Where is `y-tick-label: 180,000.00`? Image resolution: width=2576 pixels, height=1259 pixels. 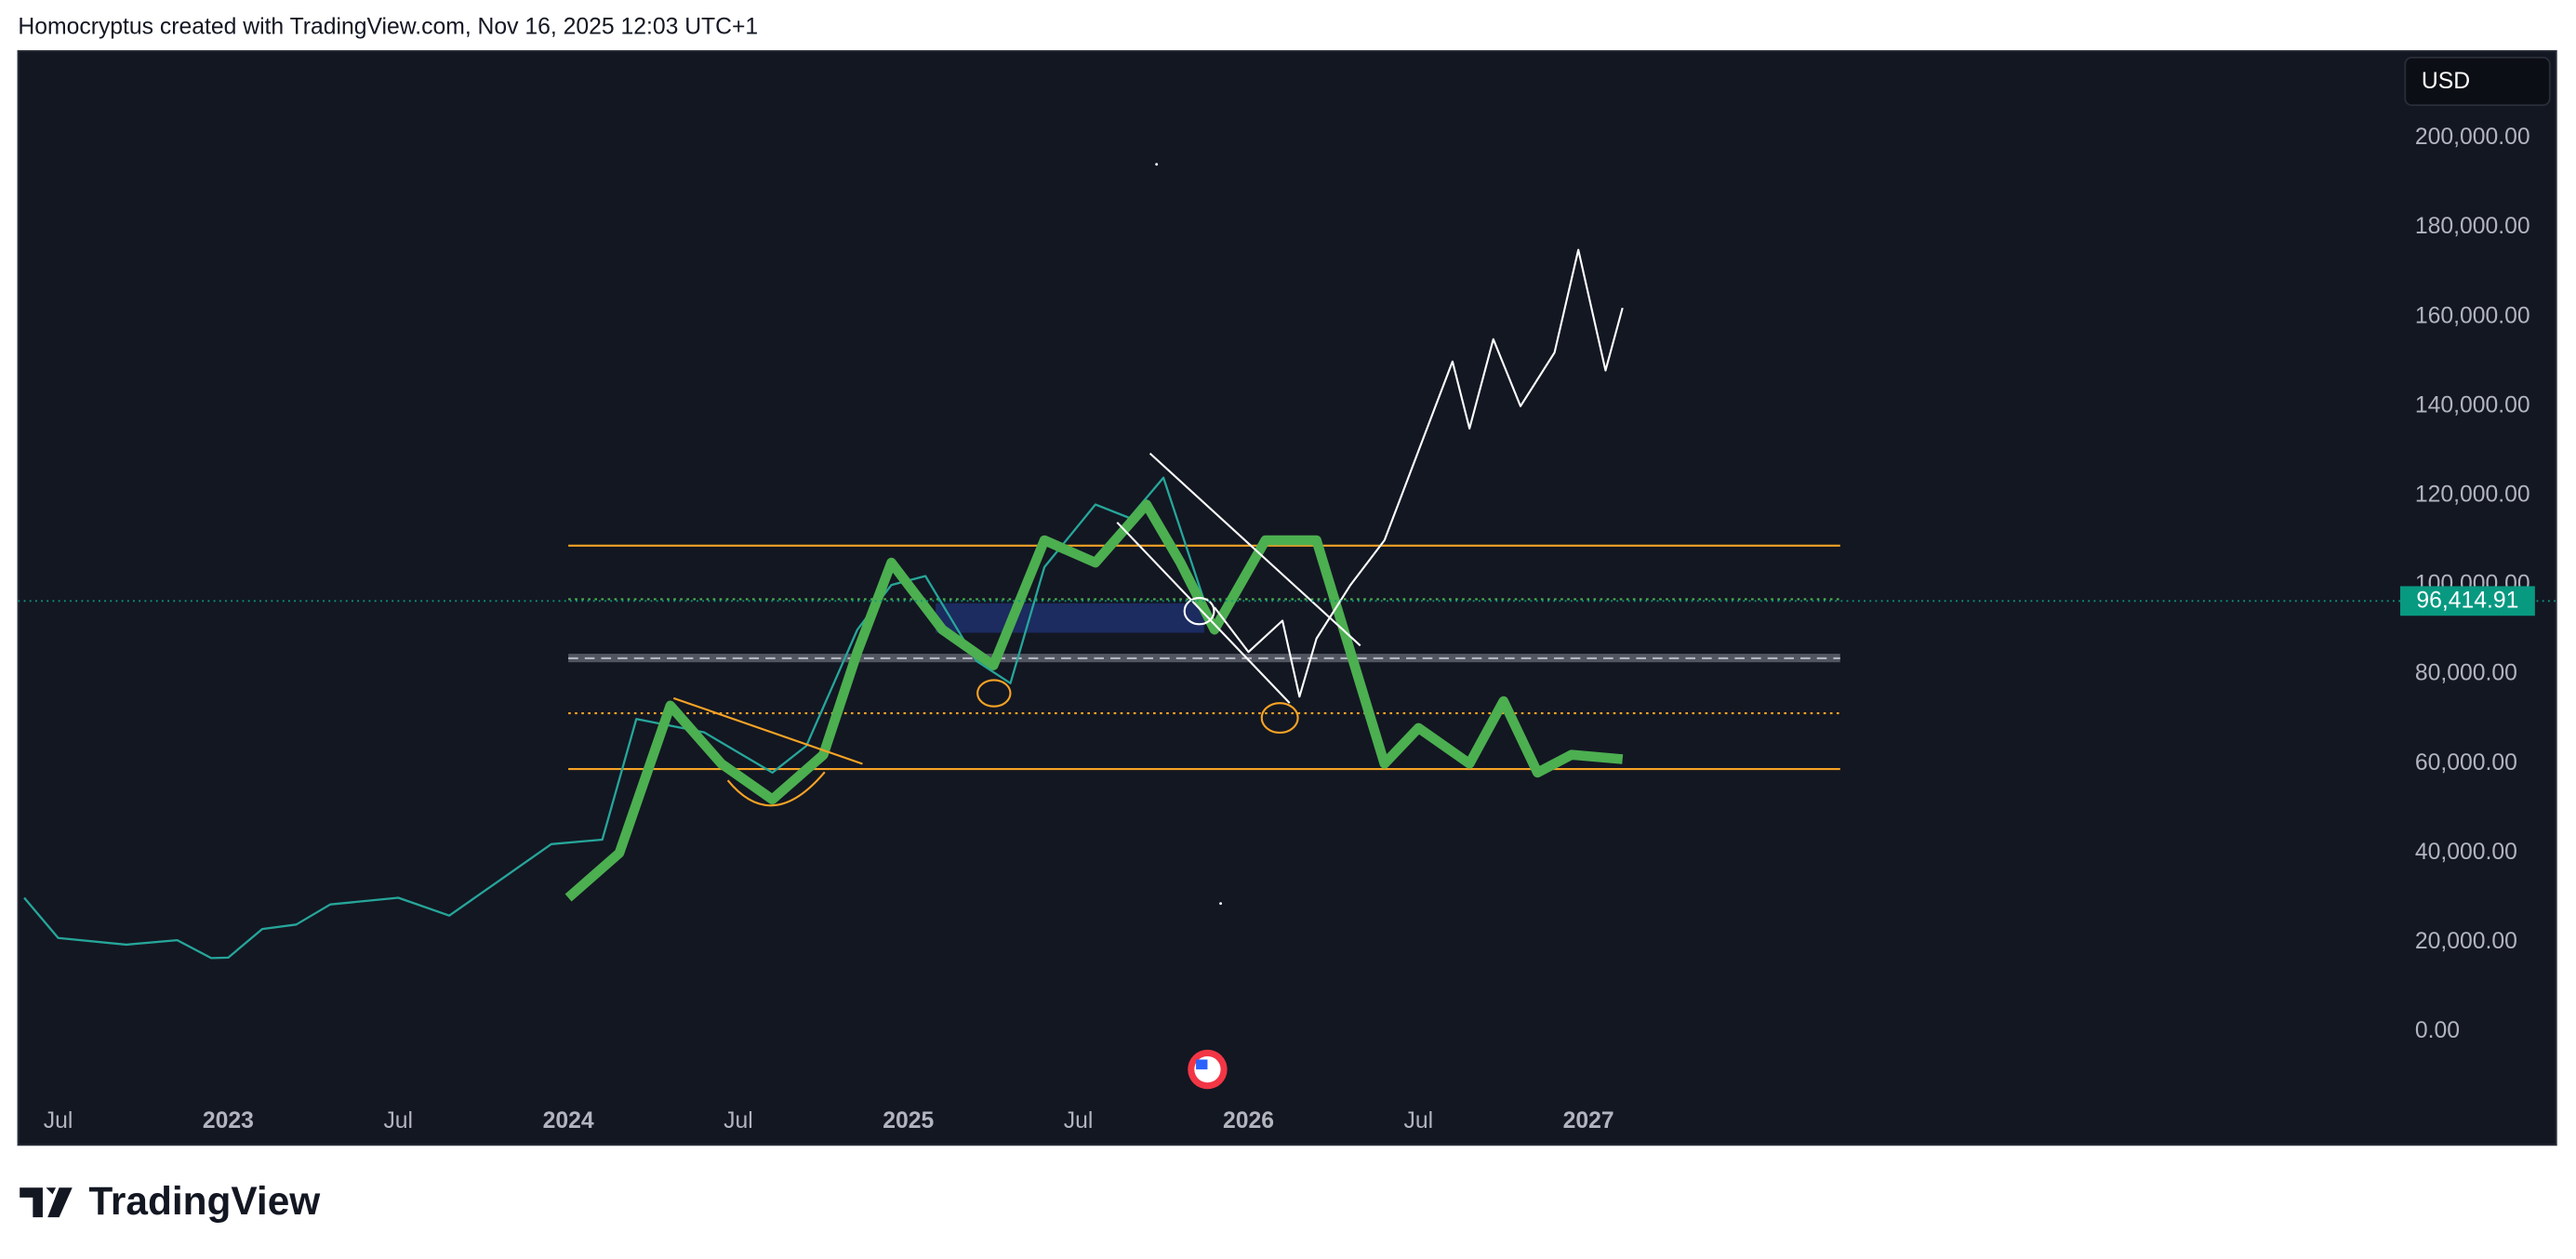 y-tick-label: 180,000.00 is located at coordinates (2472, 226).